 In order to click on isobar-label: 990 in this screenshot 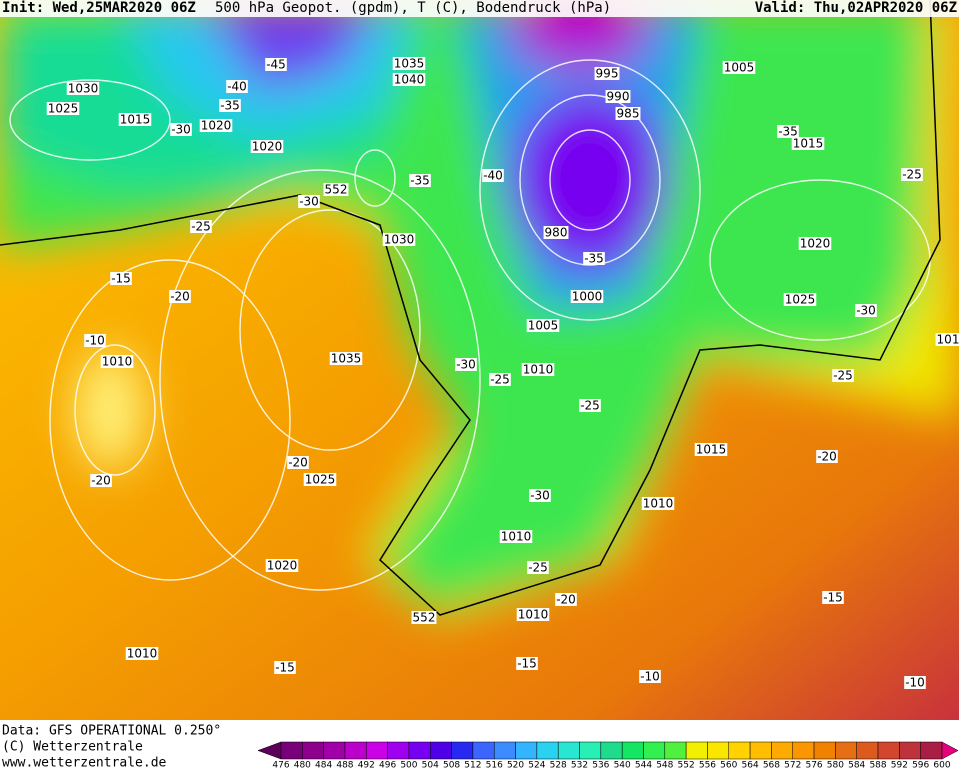, I will do `click(618, 97)`.